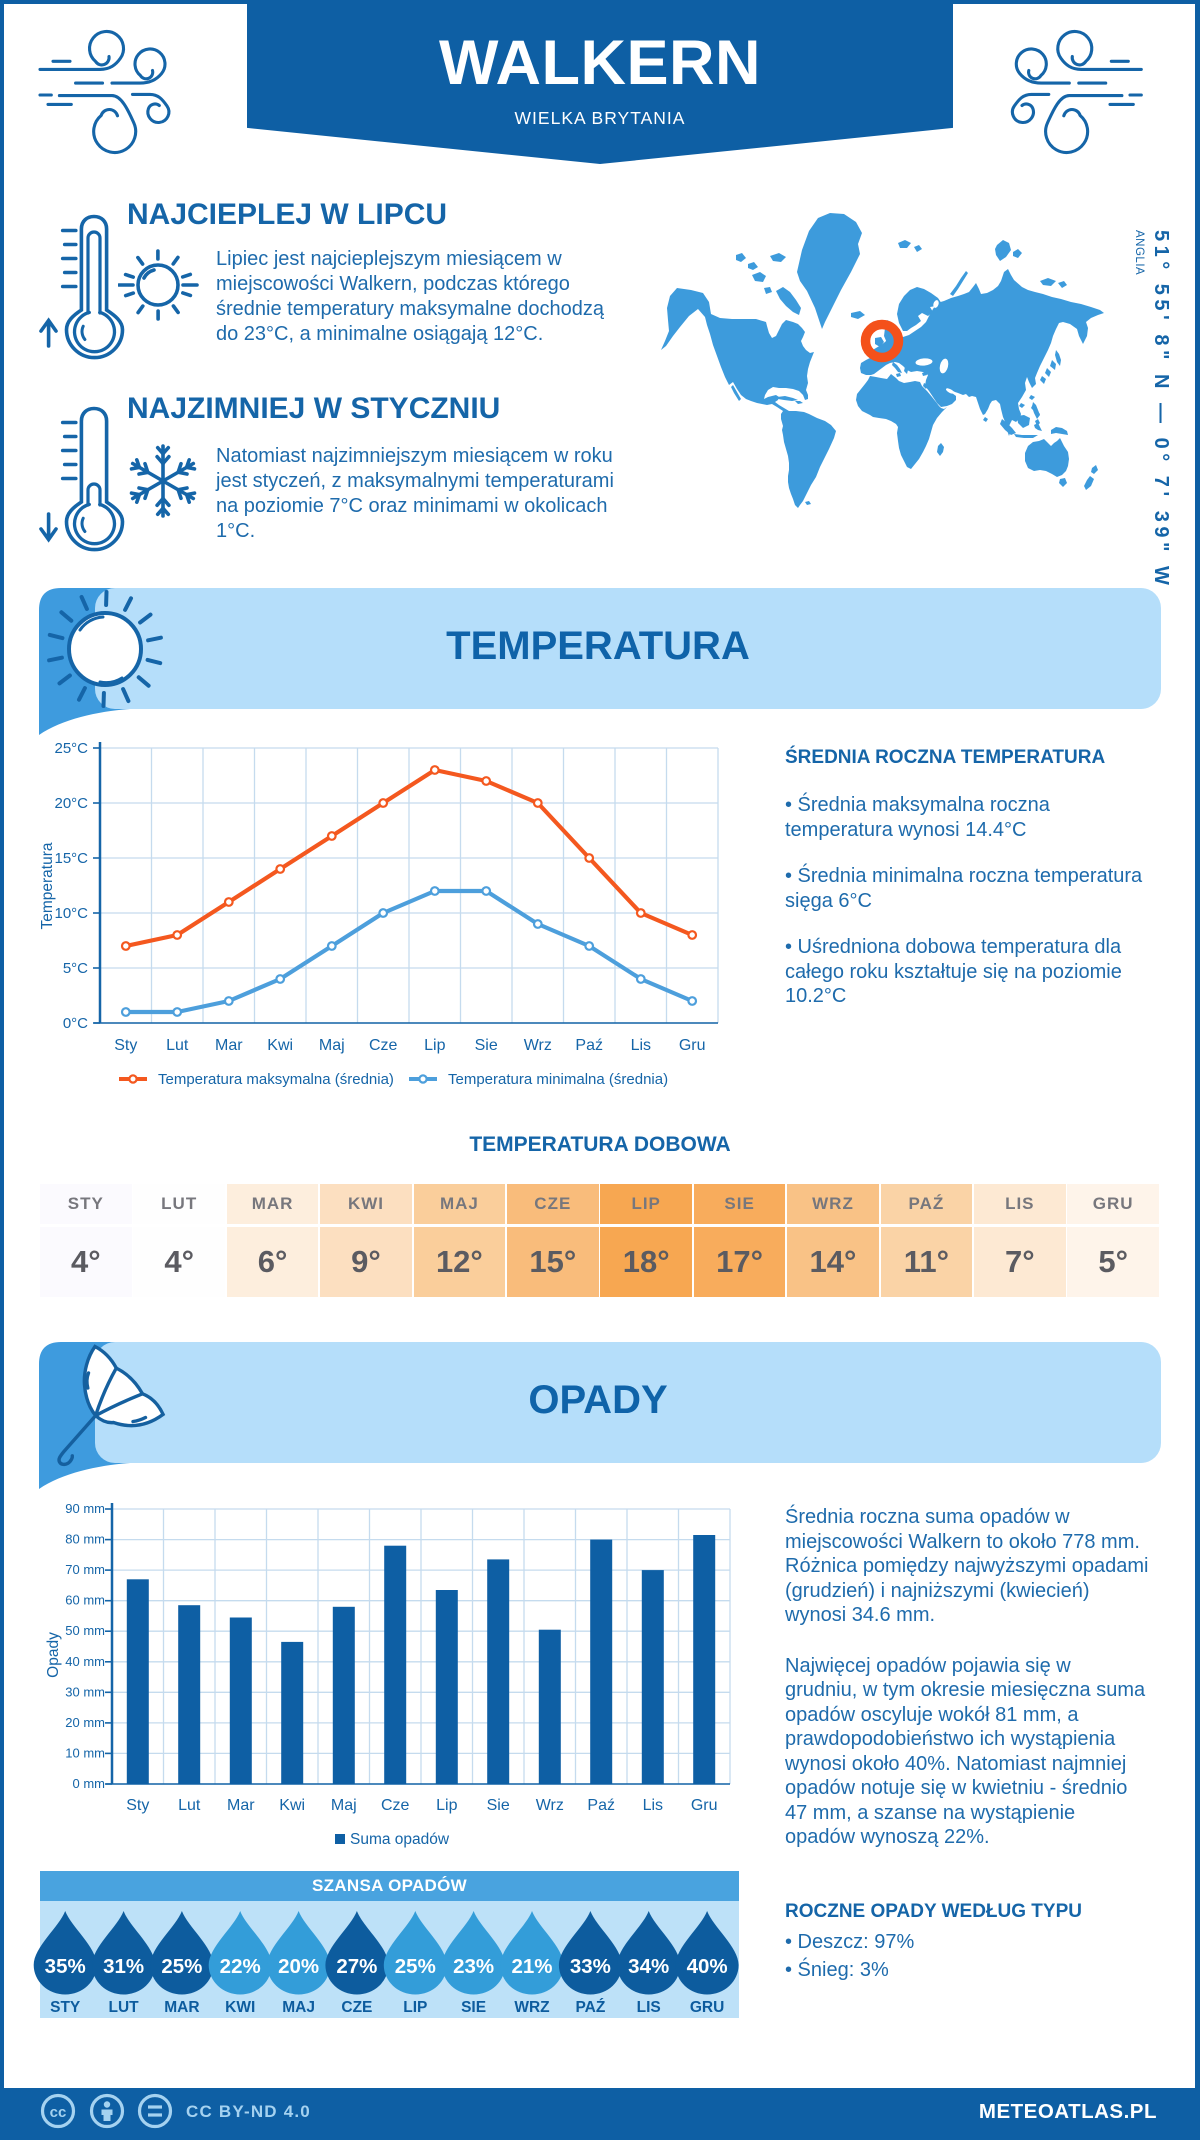  What do you see at coordinates (124, 2007) in the screenshot?
I see `svg-text: LUT` at bounding box center [124, 2007].